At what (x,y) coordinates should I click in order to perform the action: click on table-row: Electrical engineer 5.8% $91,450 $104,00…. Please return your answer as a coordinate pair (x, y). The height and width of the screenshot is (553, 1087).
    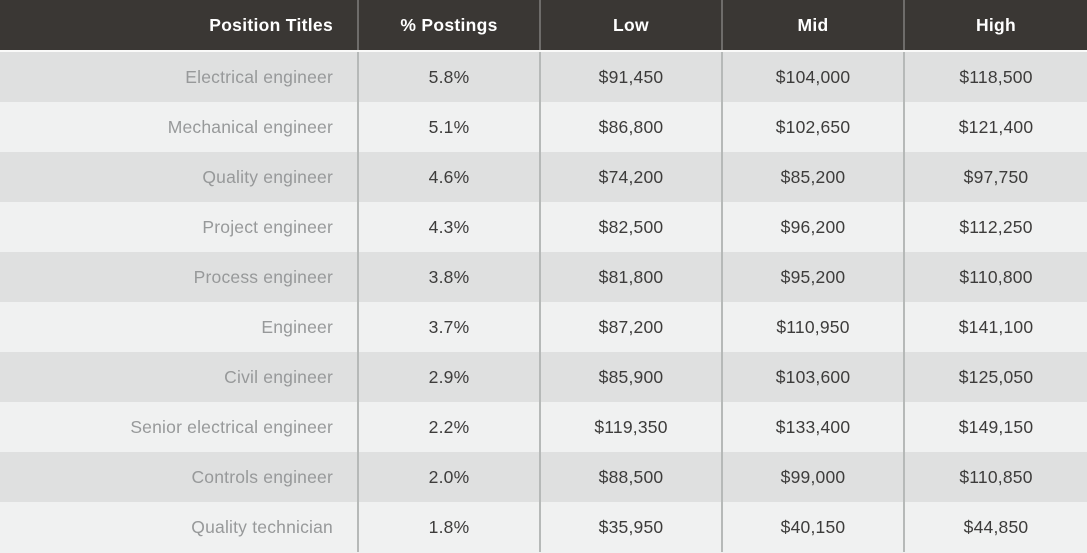
    Looking at the image, I should click on (543, 76).